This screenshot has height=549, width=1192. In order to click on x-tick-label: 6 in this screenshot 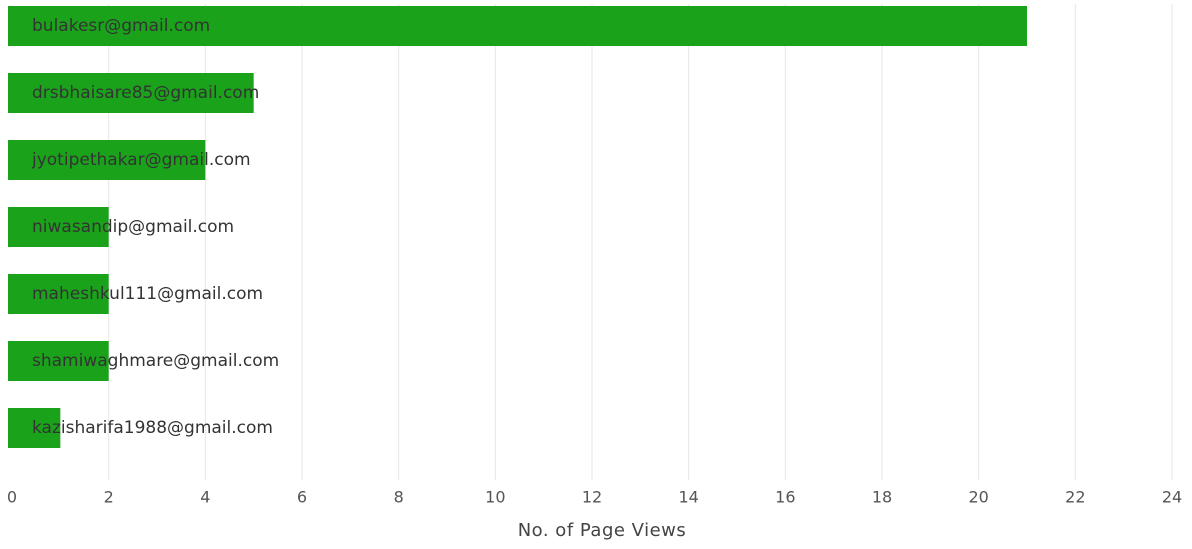, I will do `click(302, 497)`.